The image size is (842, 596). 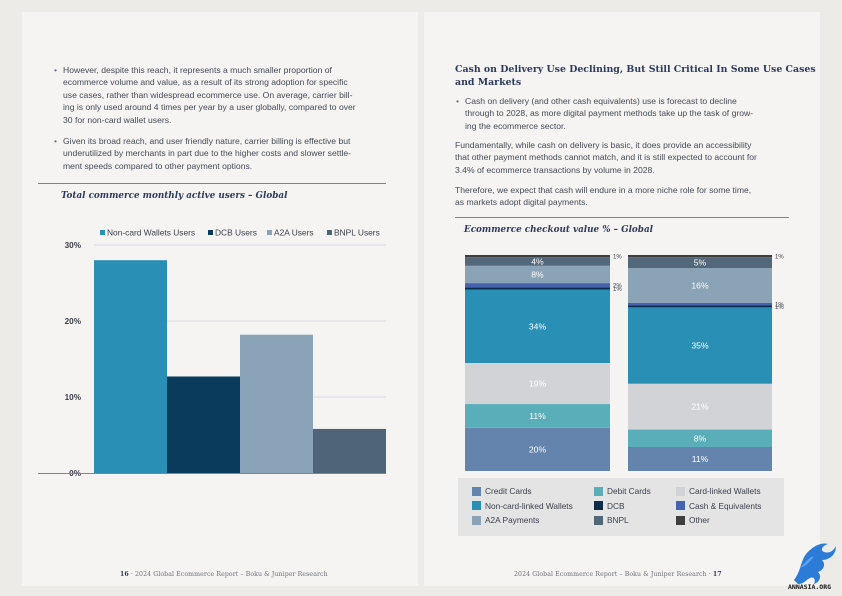 I want to click on x-tick-label: 2023, so click(x=537, y=476).